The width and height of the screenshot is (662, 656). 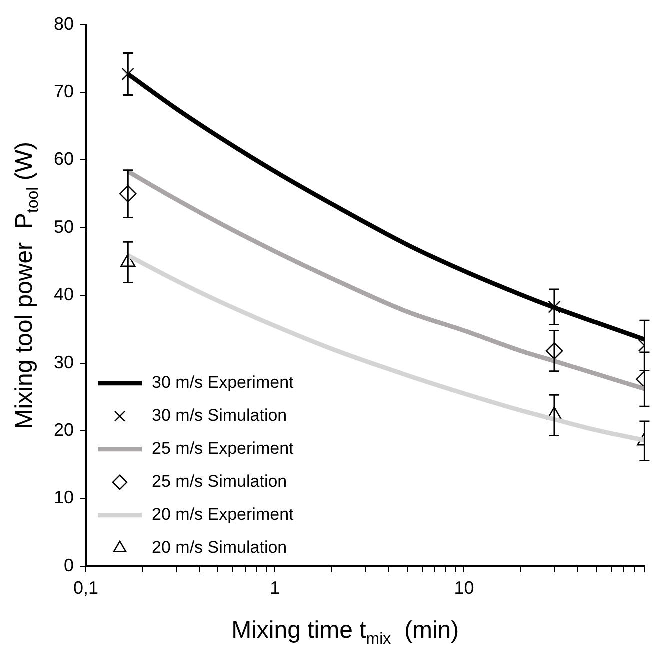 I want to click on y-axis-title: Mixing tool power Ptool (W), so click(x=26, y=286).